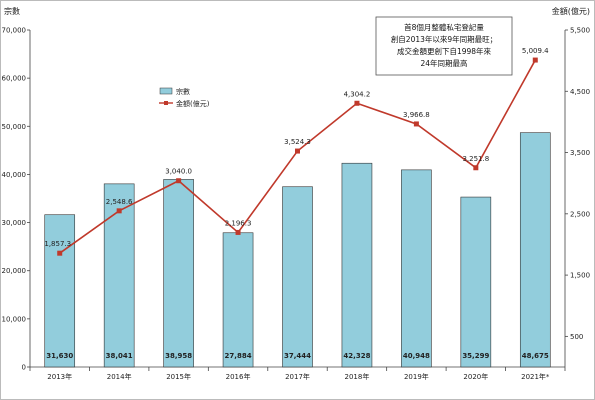 This screenshot has height=400, width=595. What do you see at coordinates (535, 356) in the screenshot?
I see `bar-value-label: 48,675` at bounding box center [535, 356].